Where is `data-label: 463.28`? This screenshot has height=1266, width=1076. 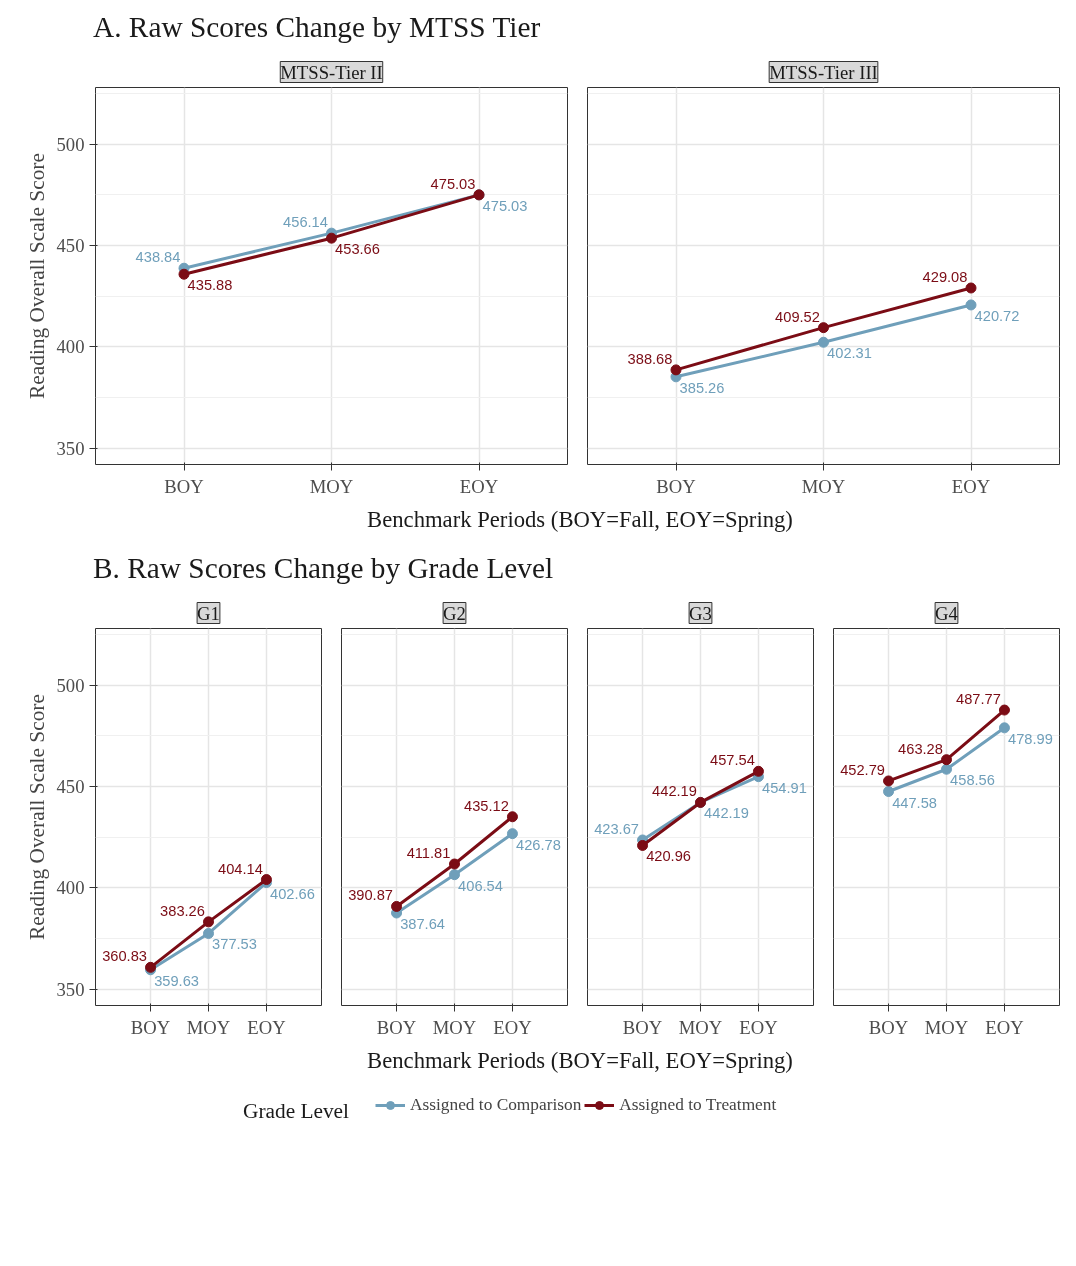
data-label: 463.28 is located at coordinates (920, 748).